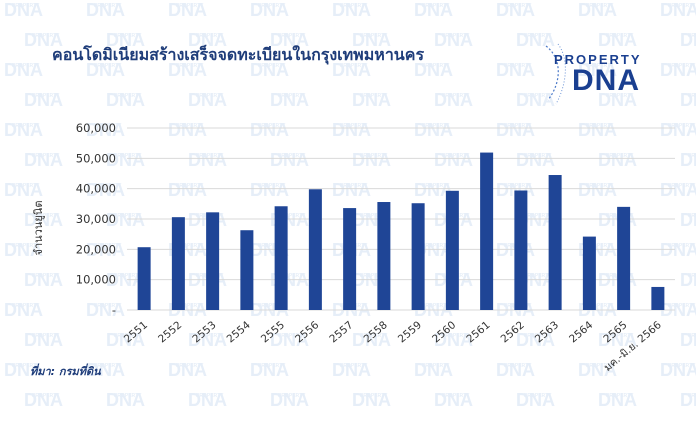 The image size is (696, 423). What do you see at coordinates (606, 80) in the screenshot?
I see `logo-text-main: DNA` at bounding box center [606, 80].